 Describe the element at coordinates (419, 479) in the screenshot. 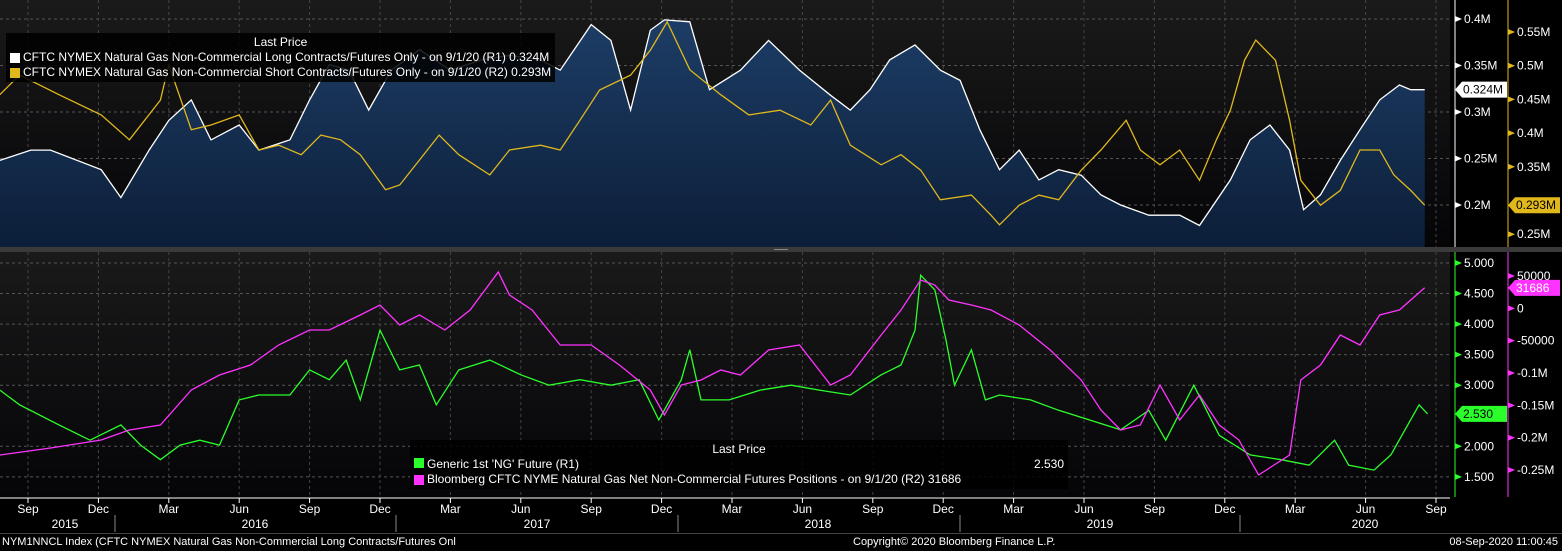

I see `swatch-magenta` at that location.